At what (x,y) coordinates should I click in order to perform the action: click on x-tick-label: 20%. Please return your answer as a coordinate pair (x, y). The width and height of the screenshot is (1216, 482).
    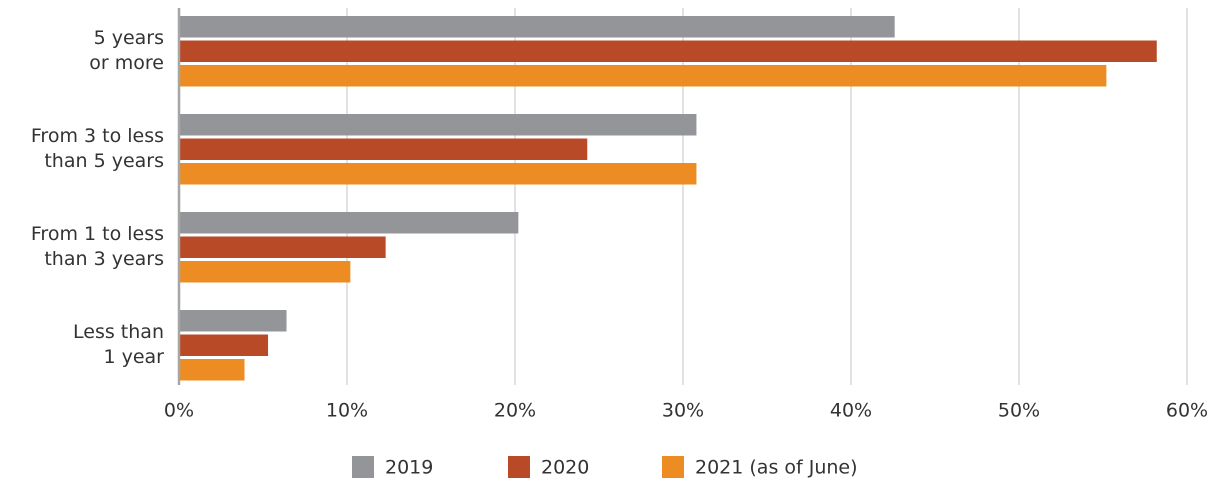
    Looking at the image, I should click on (515, 411).